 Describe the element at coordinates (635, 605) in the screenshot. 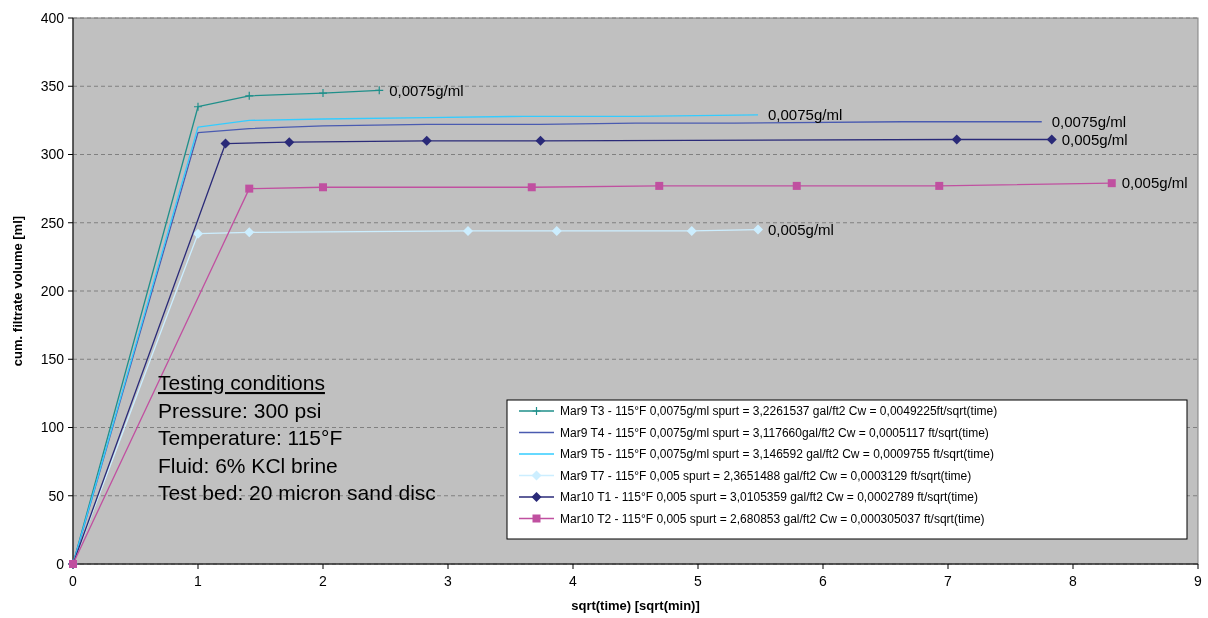

I see `x-axis-title: sqrt(time) [sqrt(min)]` at that location.